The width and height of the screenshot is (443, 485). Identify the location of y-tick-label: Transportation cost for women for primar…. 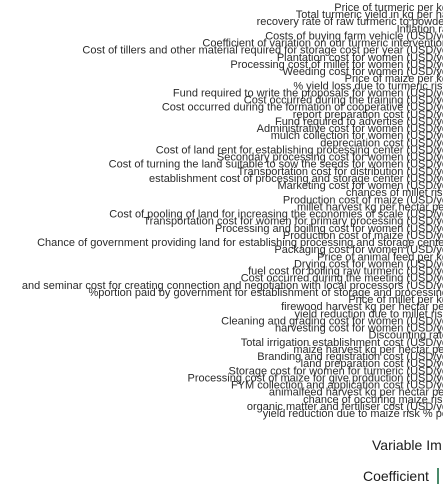
(293, 222).